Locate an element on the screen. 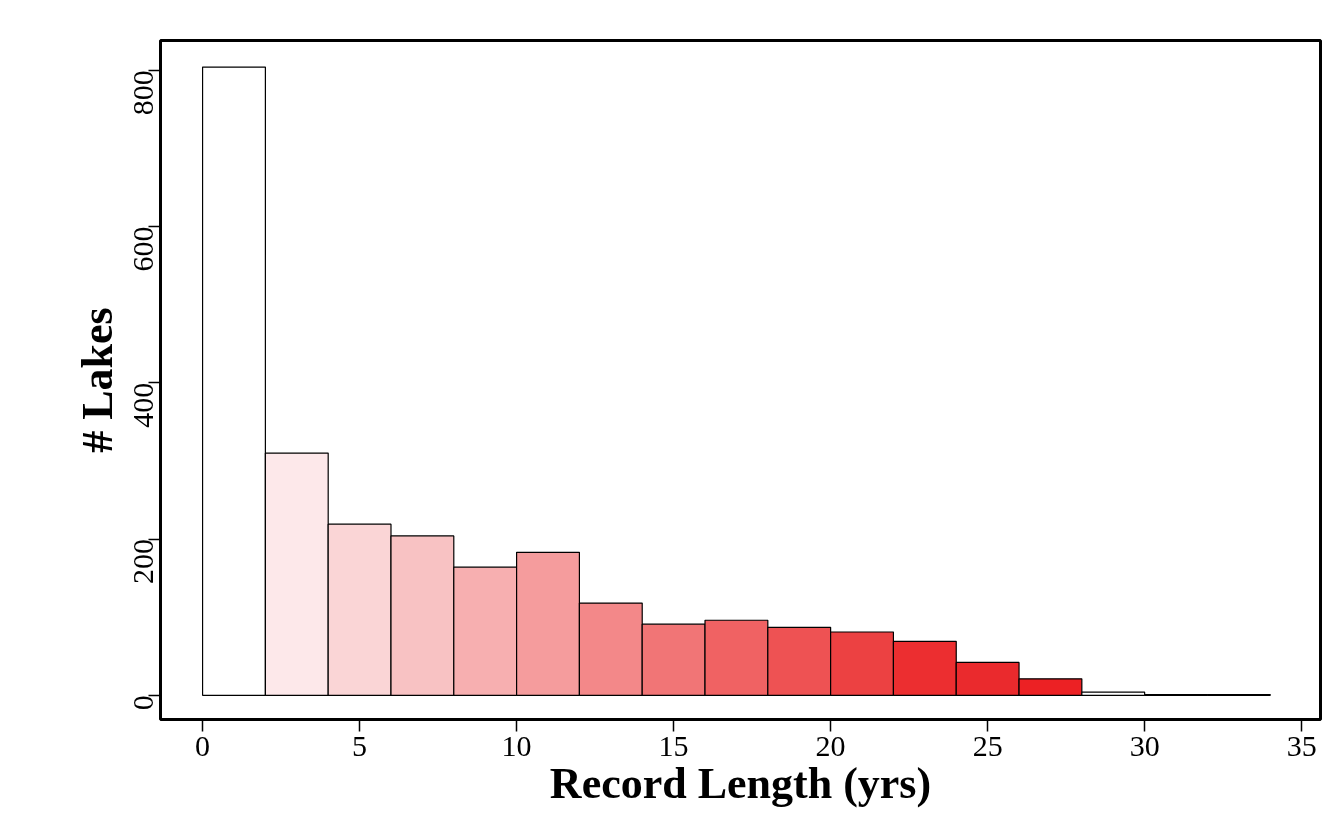  x-tick-label: 5 is located at coordinates (360, 745).